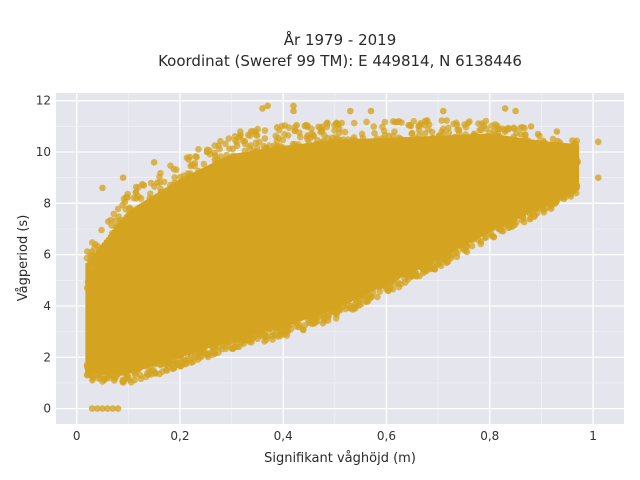 This screenshot has width=640, height=480. What do you see at coordinates (340, 458) in the screenshot?
I see `x-axis-label: Signifikant våghöjd (m)` at bounding box center [340, 458].